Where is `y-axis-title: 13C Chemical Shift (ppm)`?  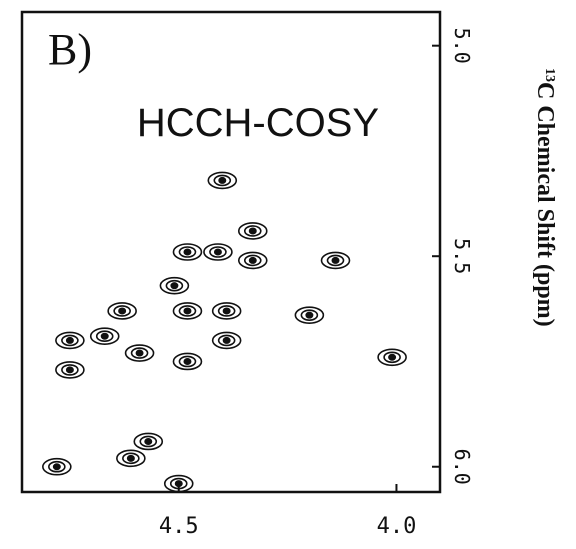 y-axis-title: 13C Chemical Shift (ppm) is located at coordinates (545, 197).